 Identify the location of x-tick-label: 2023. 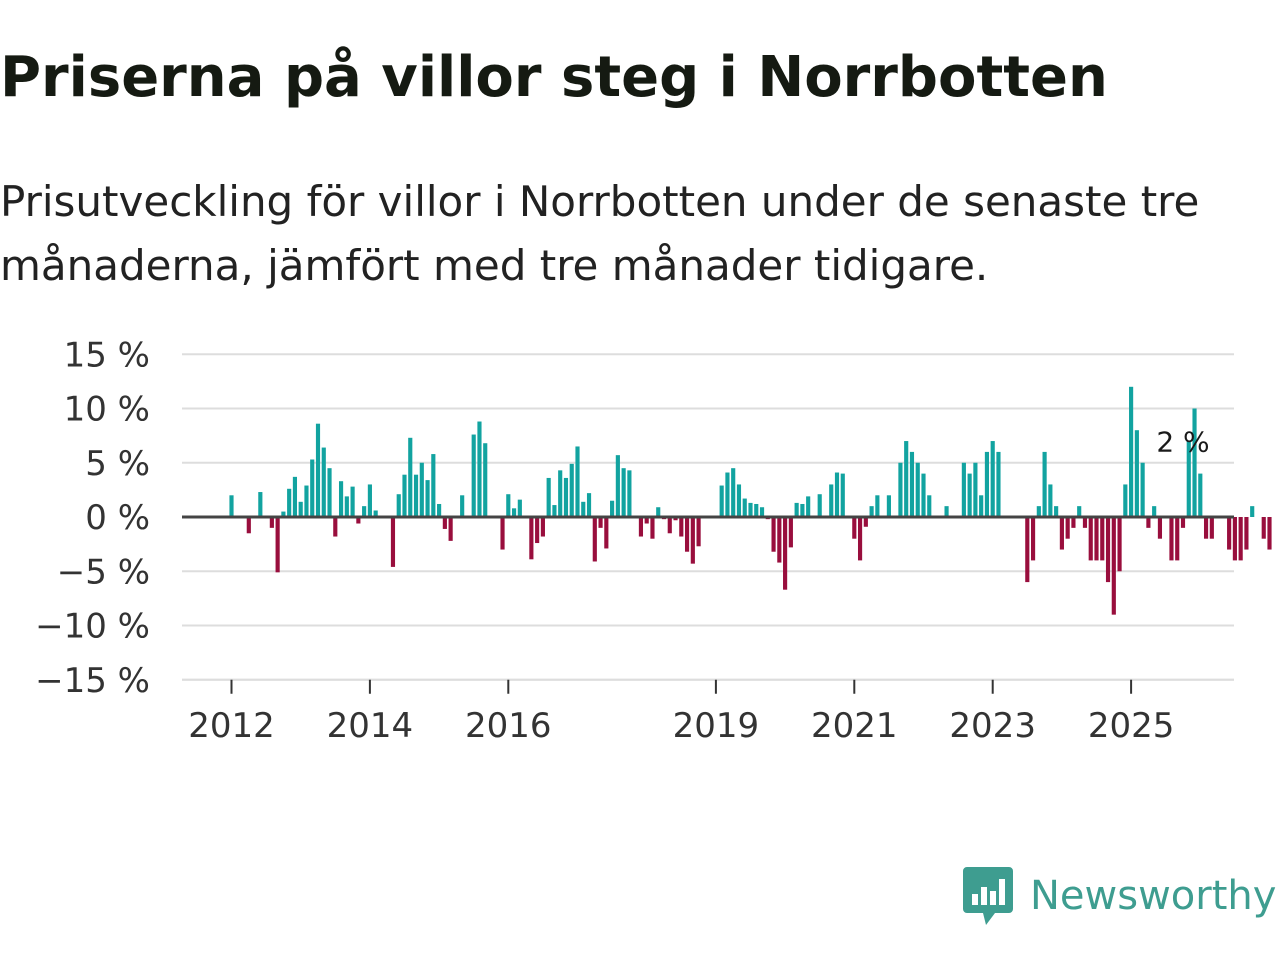
(992, 726).